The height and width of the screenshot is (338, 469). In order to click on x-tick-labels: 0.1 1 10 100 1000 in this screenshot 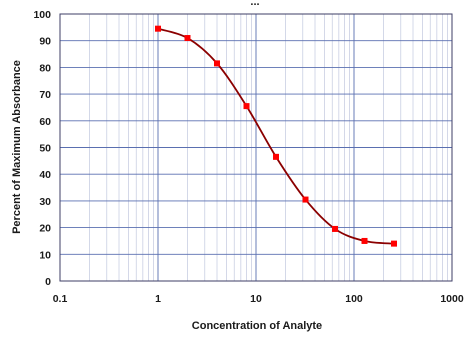, I will do `click(258, 299)`.